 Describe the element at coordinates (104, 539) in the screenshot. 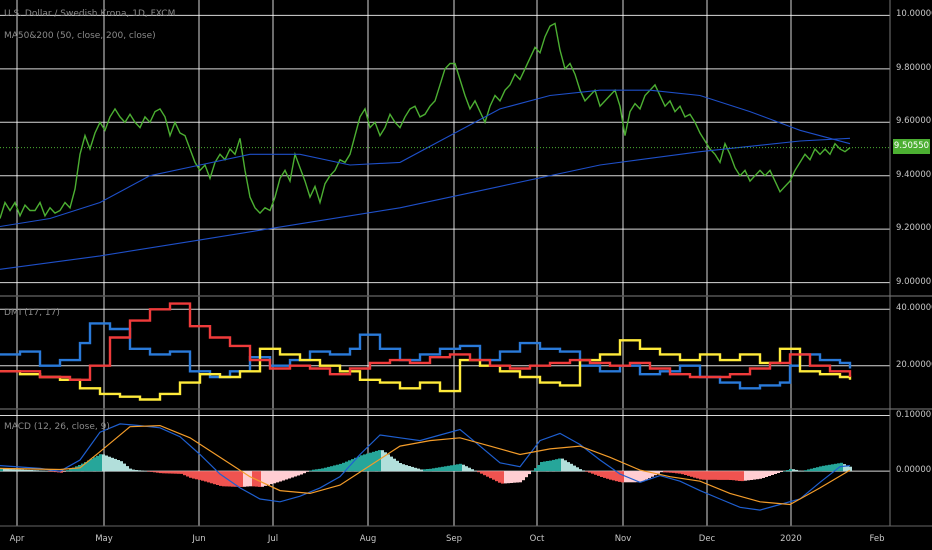

I see `x-tick-label: May` at that location.